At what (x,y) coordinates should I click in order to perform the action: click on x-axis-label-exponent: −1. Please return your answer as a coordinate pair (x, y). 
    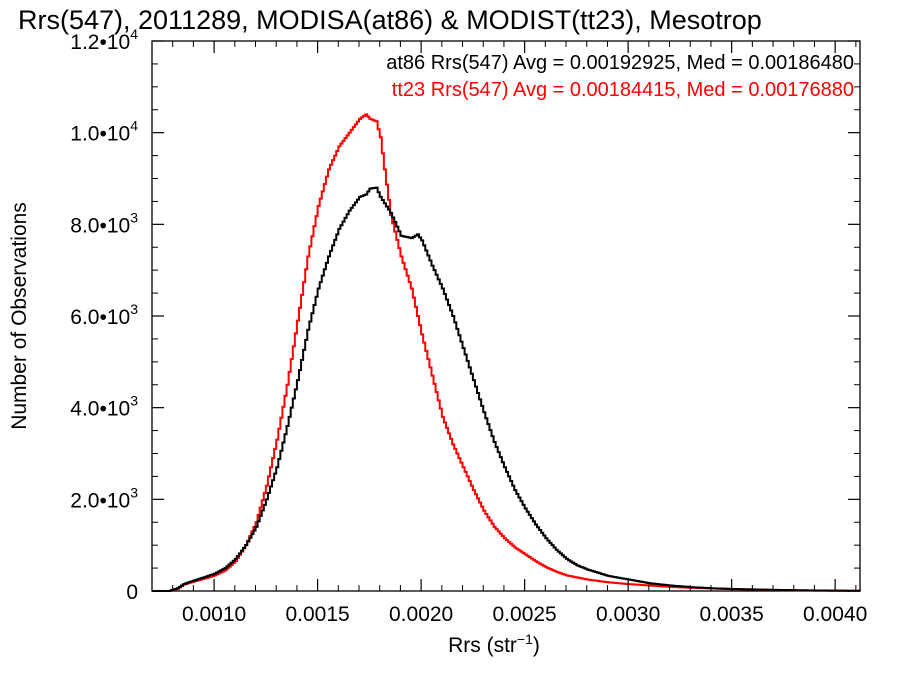
    Looking at the image, I should click on (525, 639).